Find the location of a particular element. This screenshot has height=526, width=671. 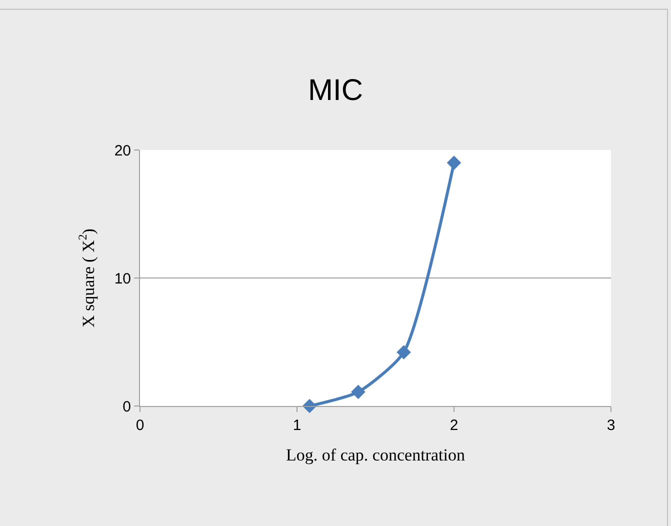

y-tick-label: 10 is located at coordinates (122, 279).